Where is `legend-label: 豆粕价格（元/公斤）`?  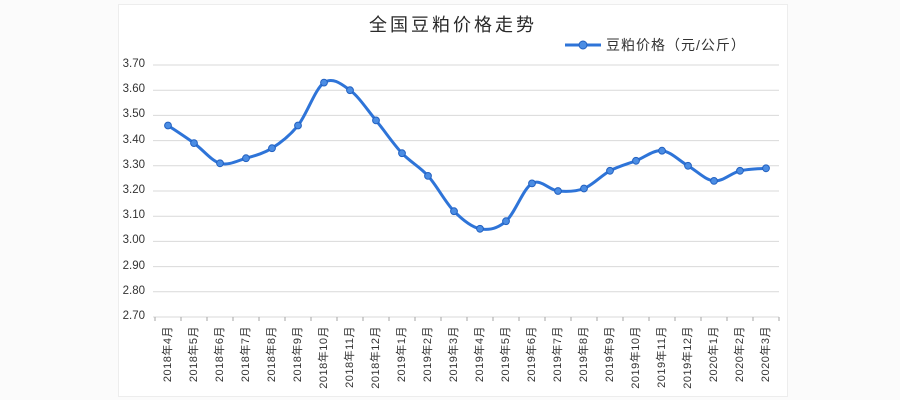 legend-label: 豆粕价格（元/公斤） is located at coordinates (676, 45).